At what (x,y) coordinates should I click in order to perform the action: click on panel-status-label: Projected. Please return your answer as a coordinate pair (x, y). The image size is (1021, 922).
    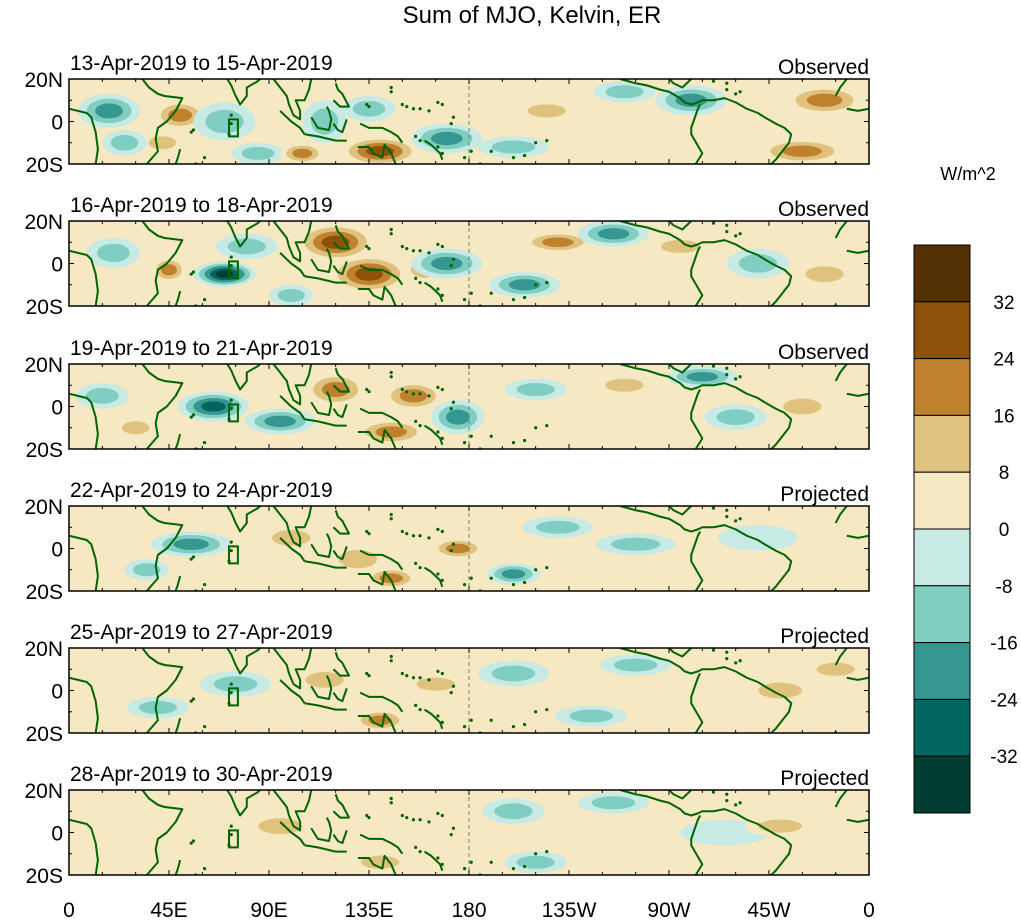
    Looking at the image, I should click on (824, 494).